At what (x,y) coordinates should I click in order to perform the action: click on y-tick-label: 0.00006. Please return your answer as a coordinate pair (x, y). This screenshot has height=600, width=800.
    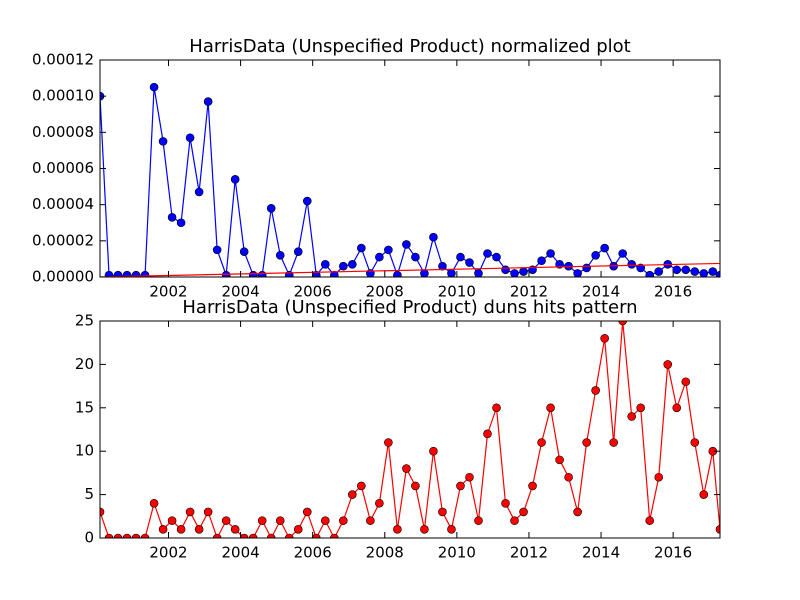
    Looking at the image, I should click on (63, 168).